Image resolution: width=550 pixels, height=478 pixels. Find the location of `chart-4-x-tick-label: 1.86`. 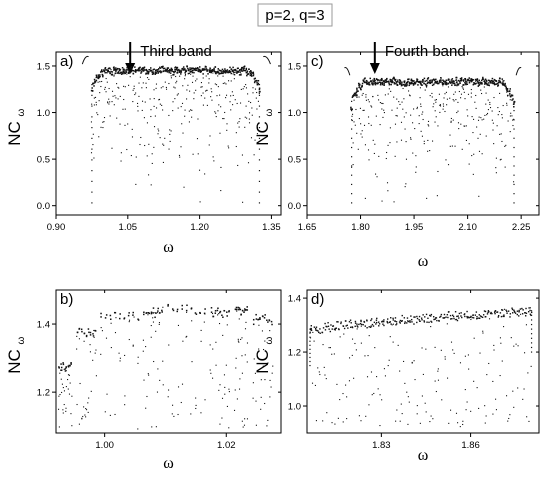

chart-4-x-tick-label: 1.86 is located at coordinates (470, 445).